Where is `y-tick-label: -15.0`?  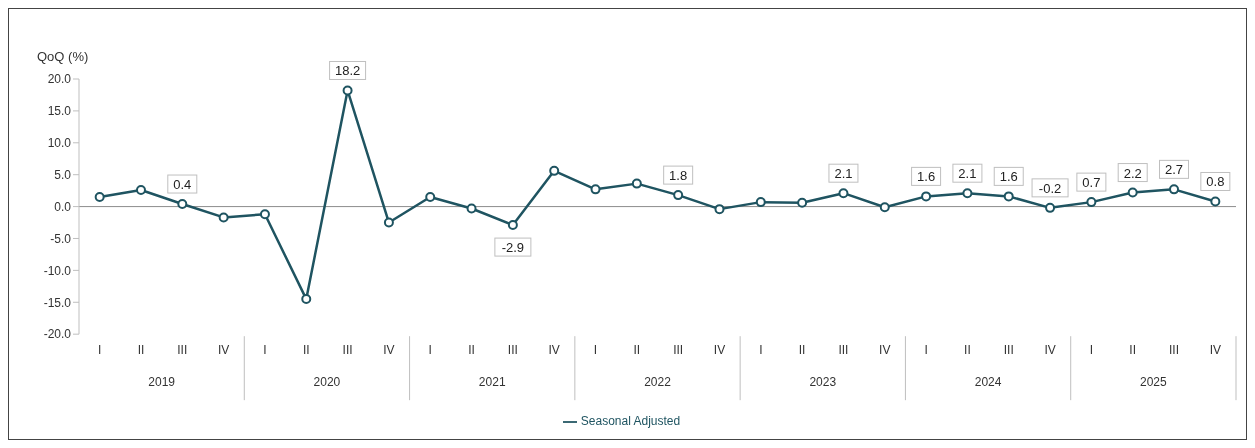 y-tick-label: -15.0 is located at coordinates (57, 302).